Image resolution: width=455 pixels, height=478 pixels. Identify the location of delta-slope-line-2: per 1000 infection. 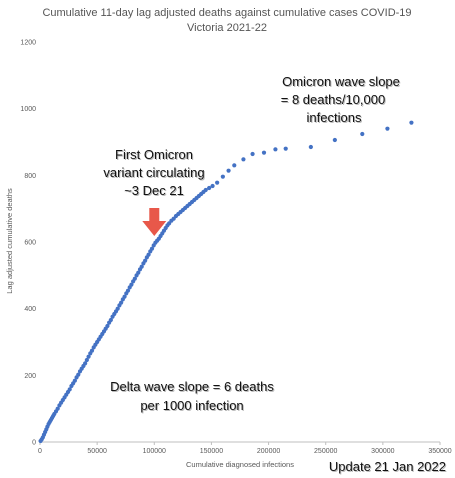
(191, 405).